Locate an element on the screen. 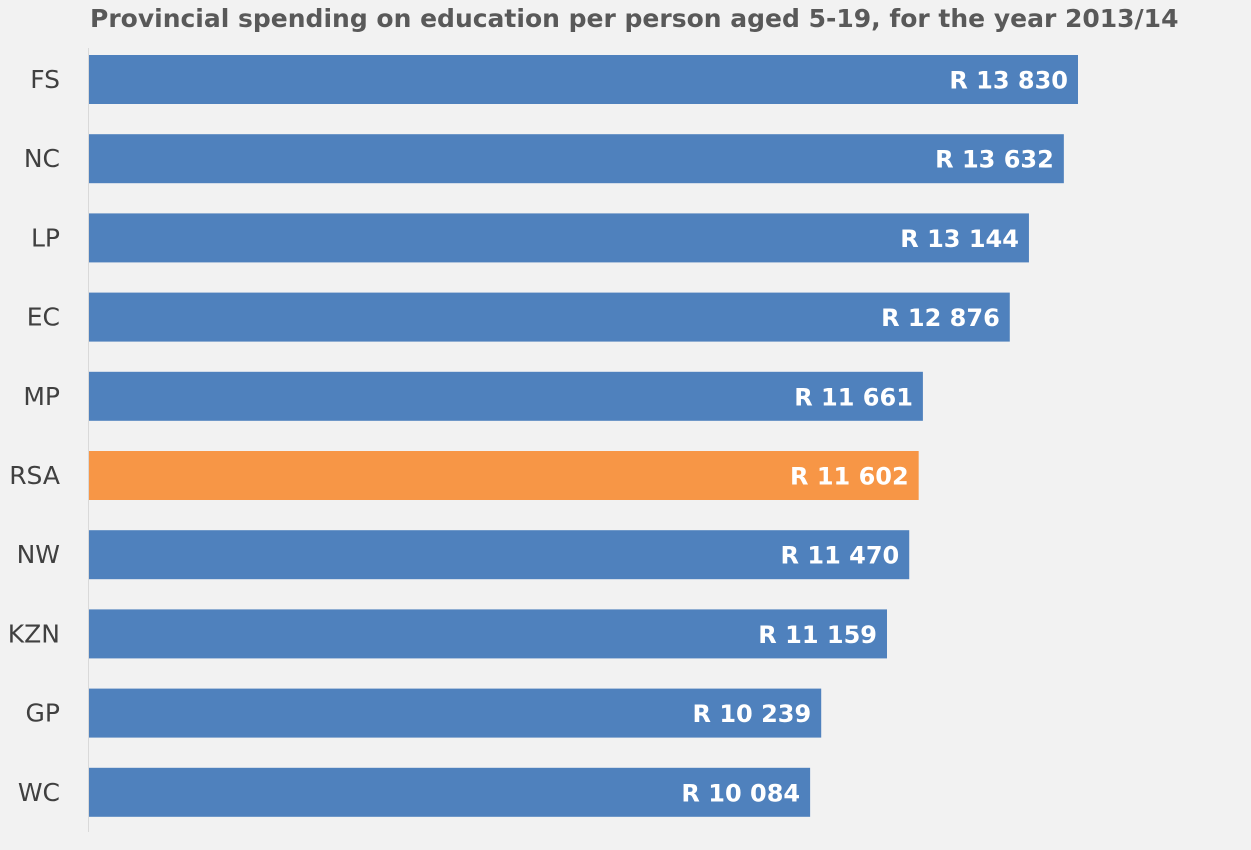 This screenshot has height=850, width=1251. category-label-mp: MP is located at coordinates (41, 396).